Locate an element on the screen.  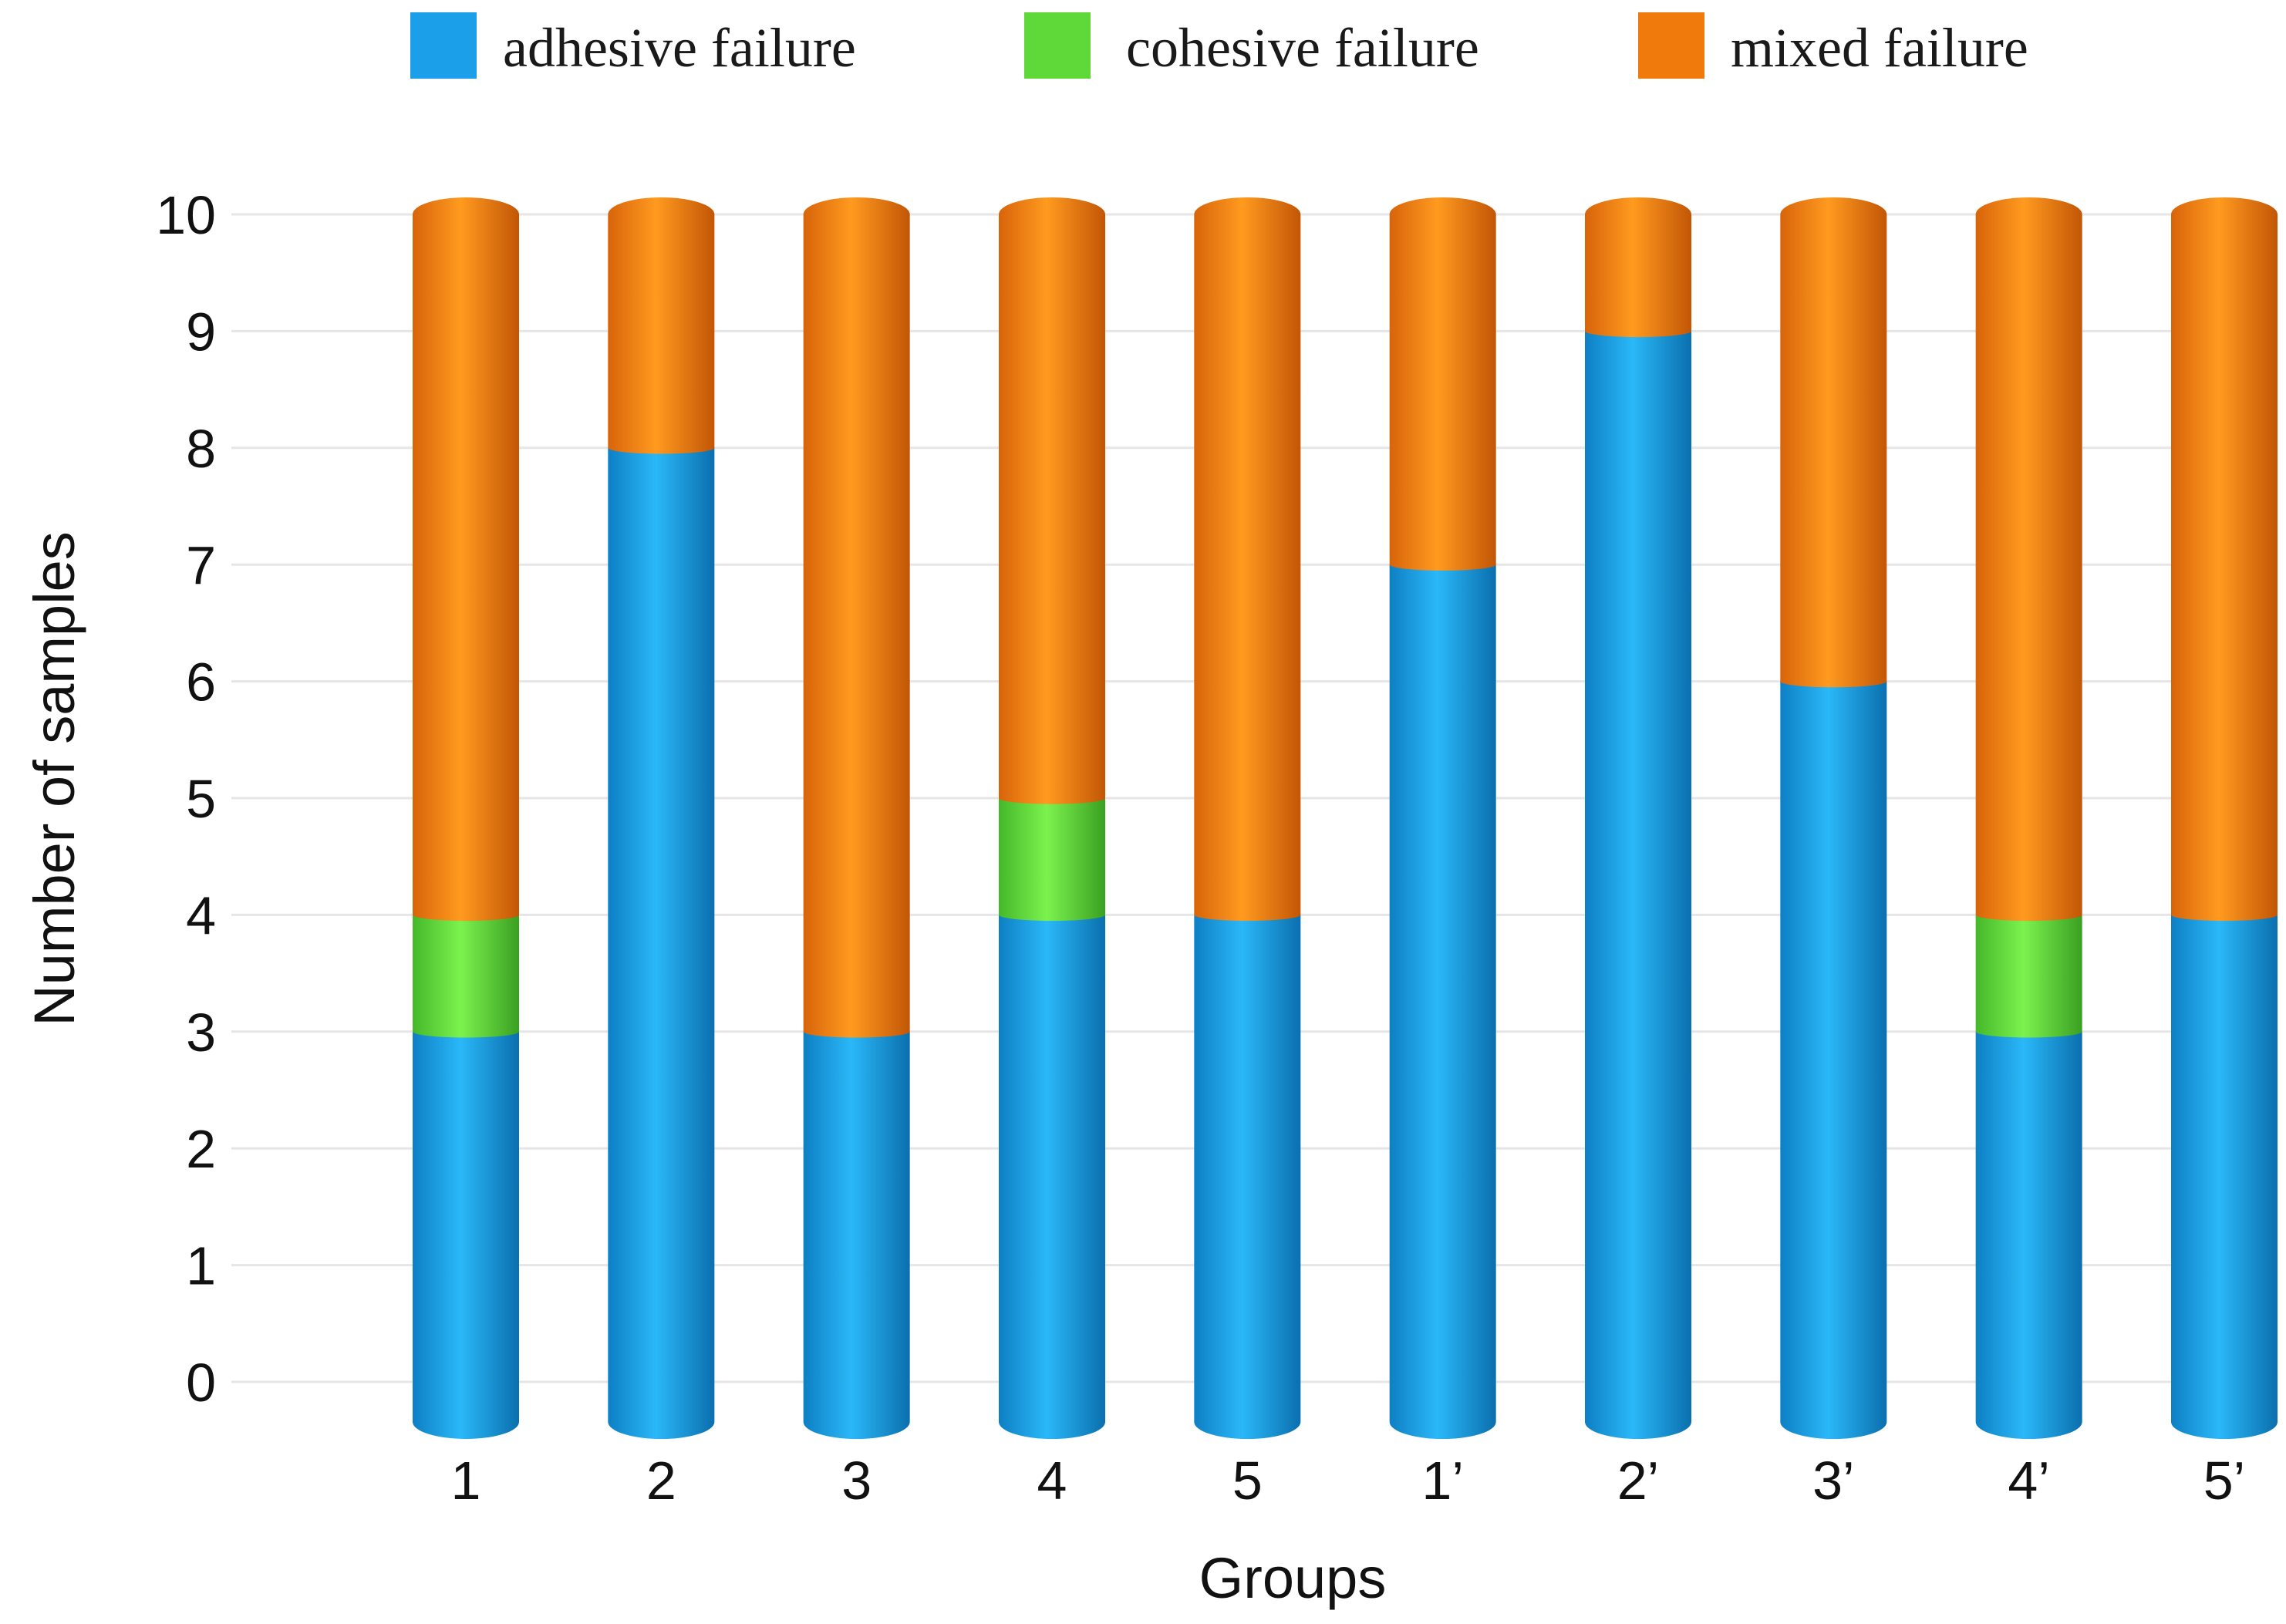
legend-swatch-adhesive-failure is located at coordinates (443, 46).